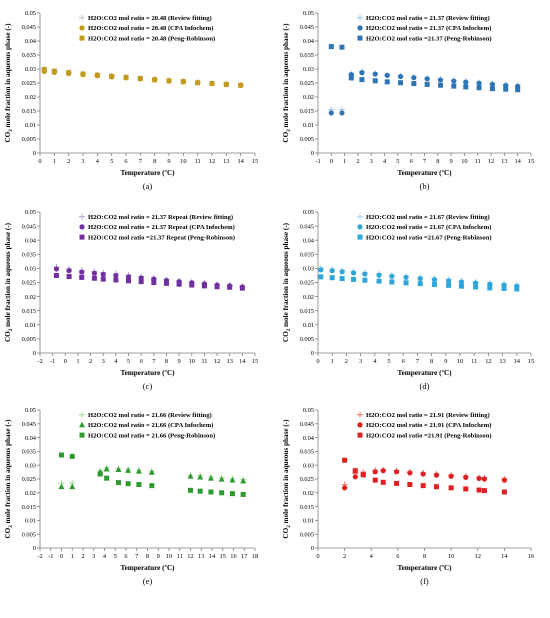 This screenshot has width=550, height=618. Describe the element at coordinates (418, 361) in the screenshot. I see `x-tick-label: 7` at that location.